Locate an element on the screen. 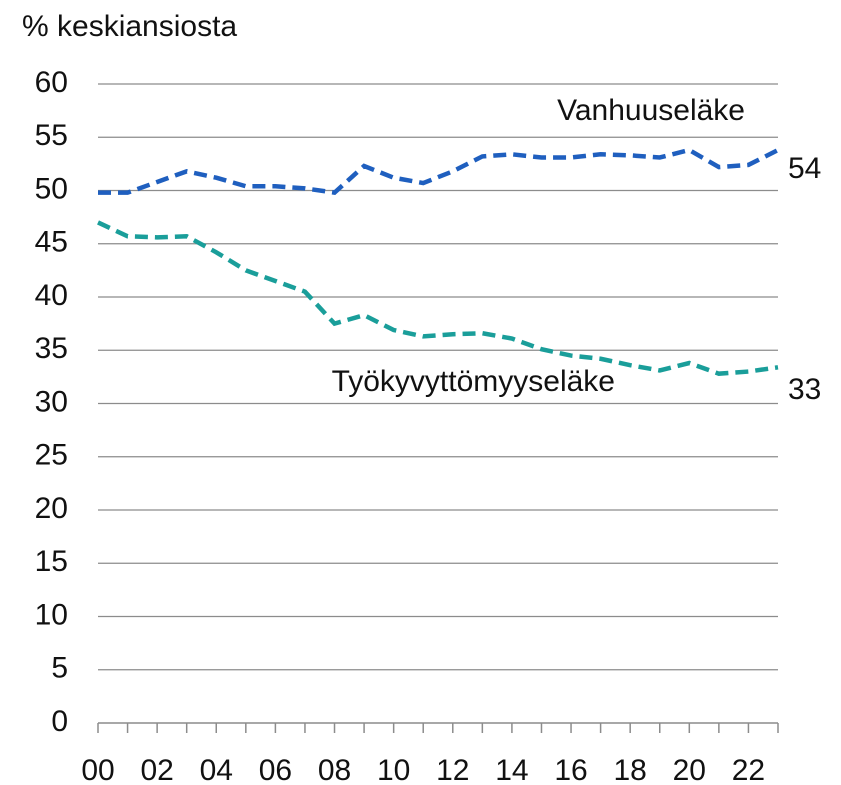 This screenshot has height=785, width=841. x-tick-label: 06 is located at coordinates (275, 769).